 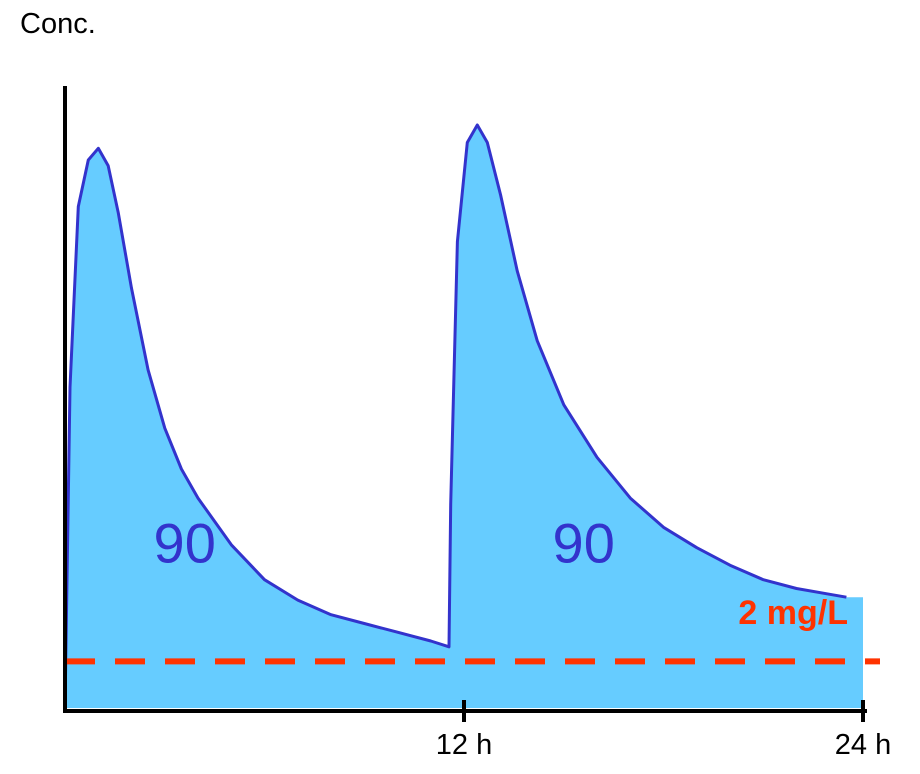 I want to click on y-axis-label: Conc., so click(x=58, y=24).